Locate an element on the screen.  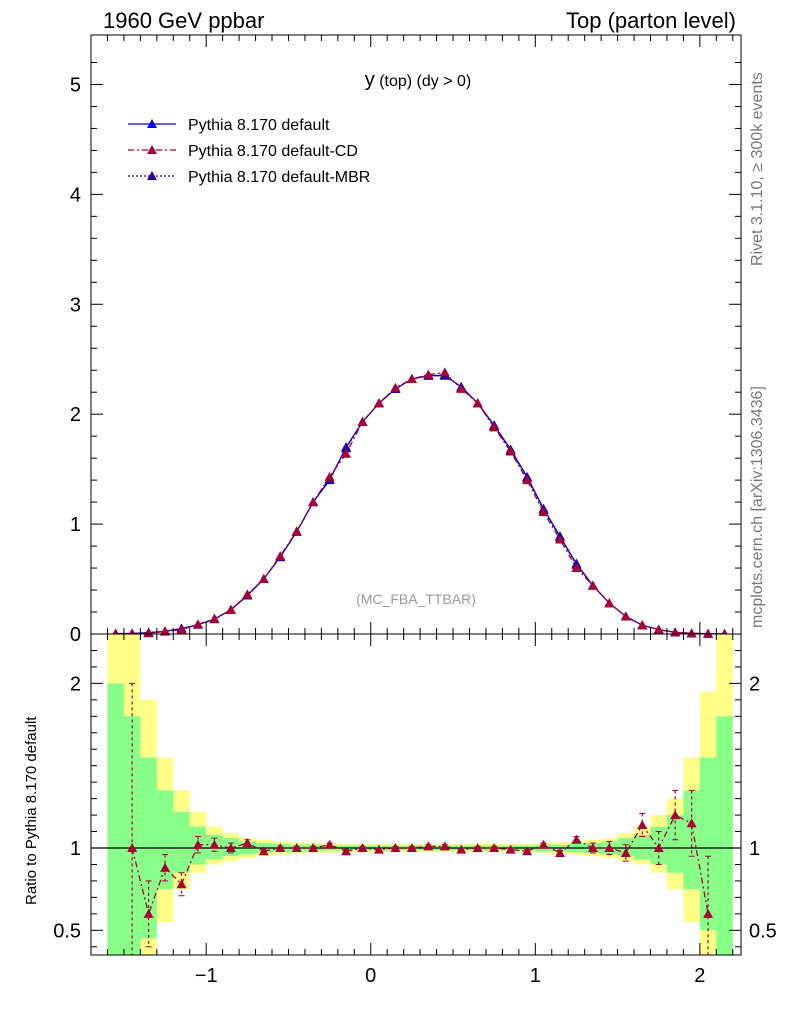
plot-title-sub: (top) (dy > 0) is located at coordinates (423, 81).